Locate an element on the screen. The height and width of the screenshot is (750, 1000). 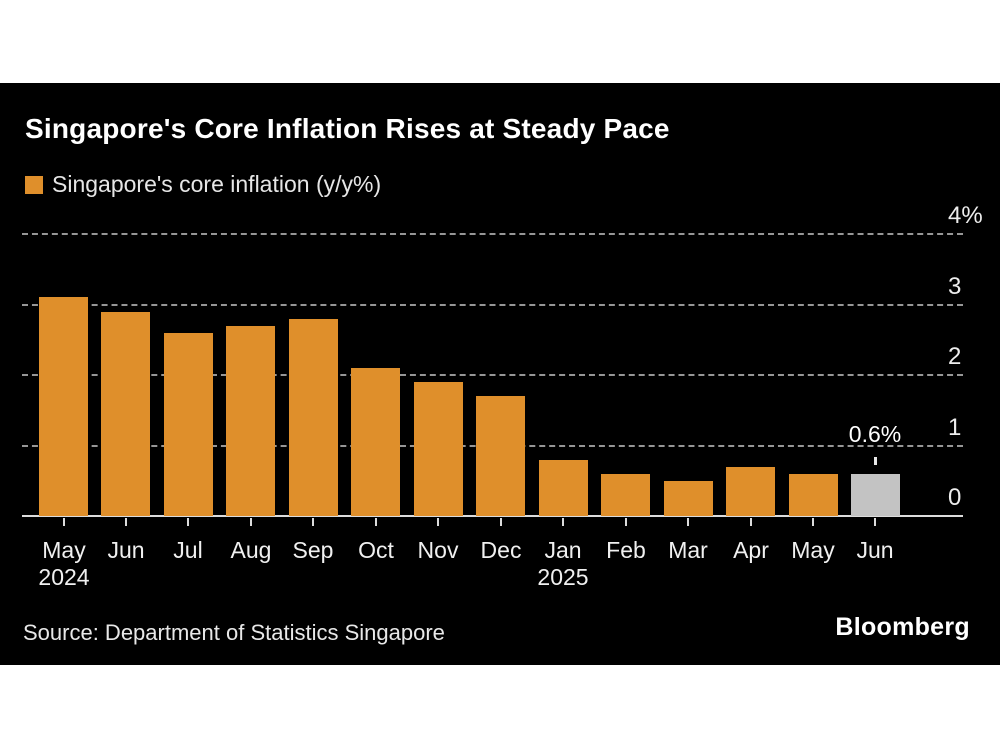
legend-swatch is located at coordinates (34, 184).